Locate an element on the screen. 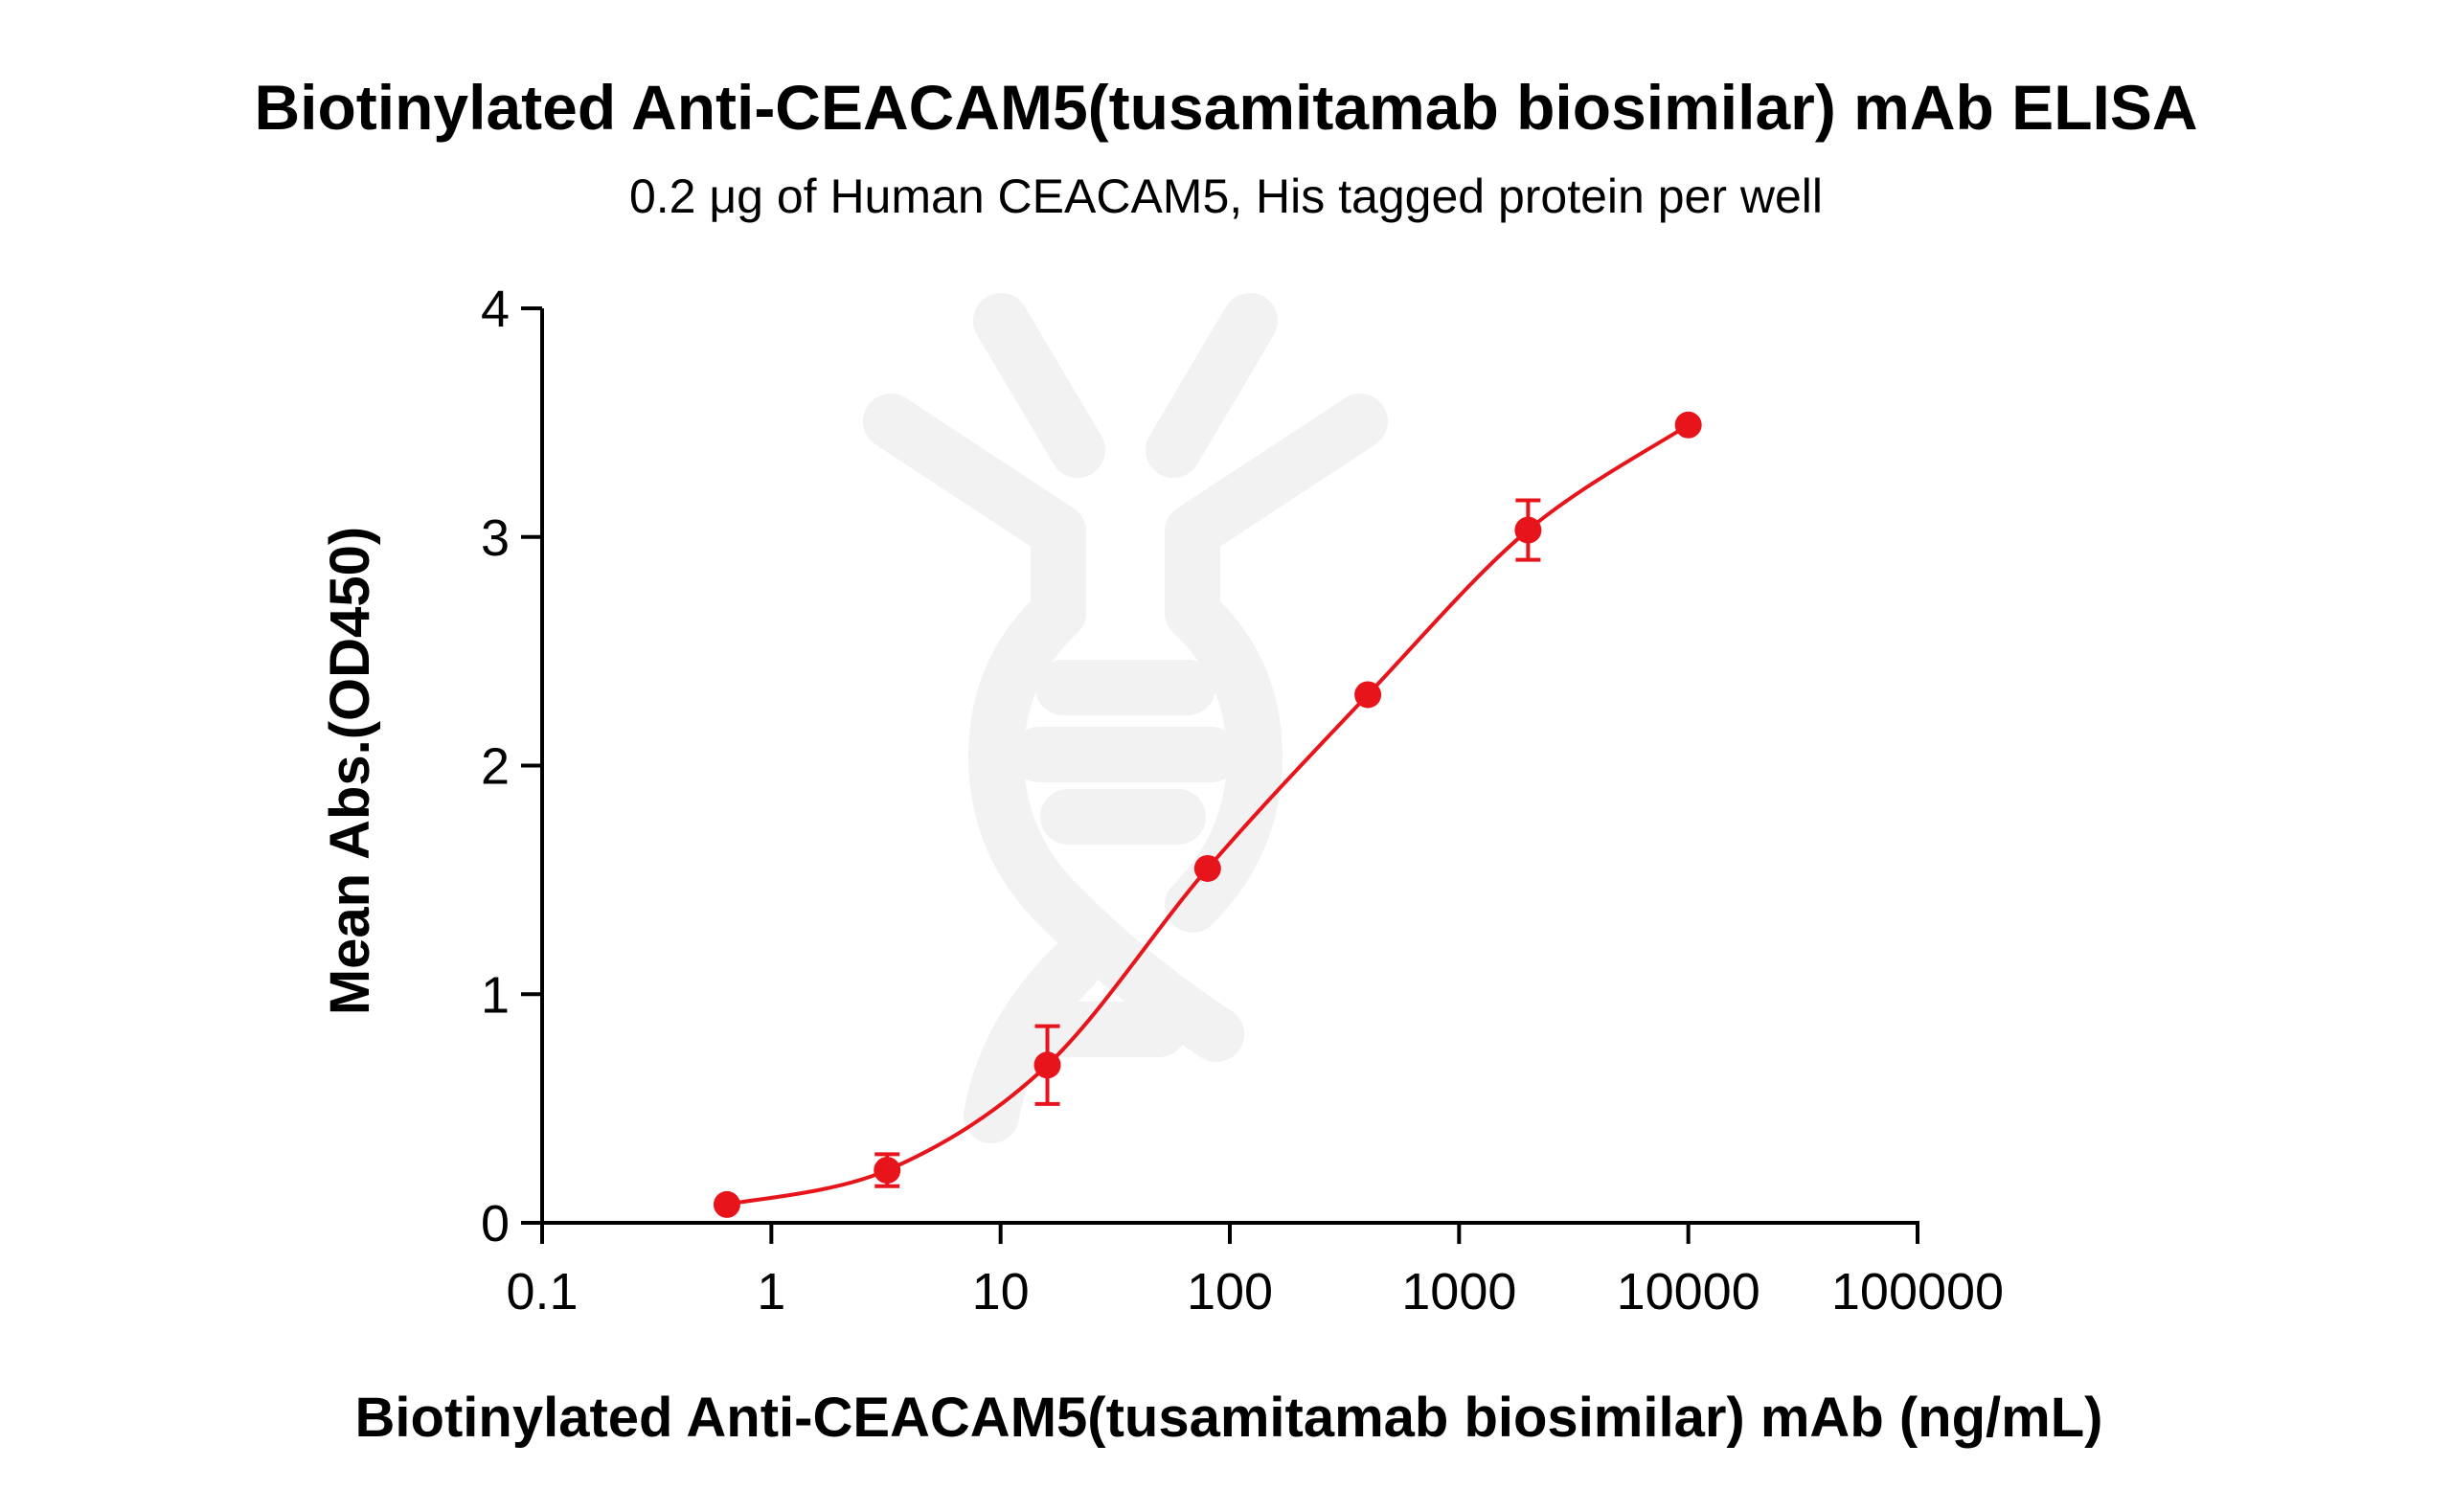 The image size is (2452, 1512). y-tick-label: 3 is located at coordinates (495, 538).